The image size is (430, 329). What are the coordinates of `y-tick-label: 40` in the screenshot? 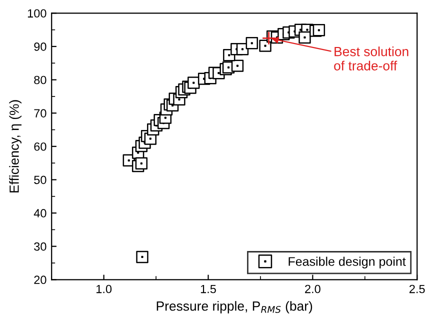 It's located at (40, 213).